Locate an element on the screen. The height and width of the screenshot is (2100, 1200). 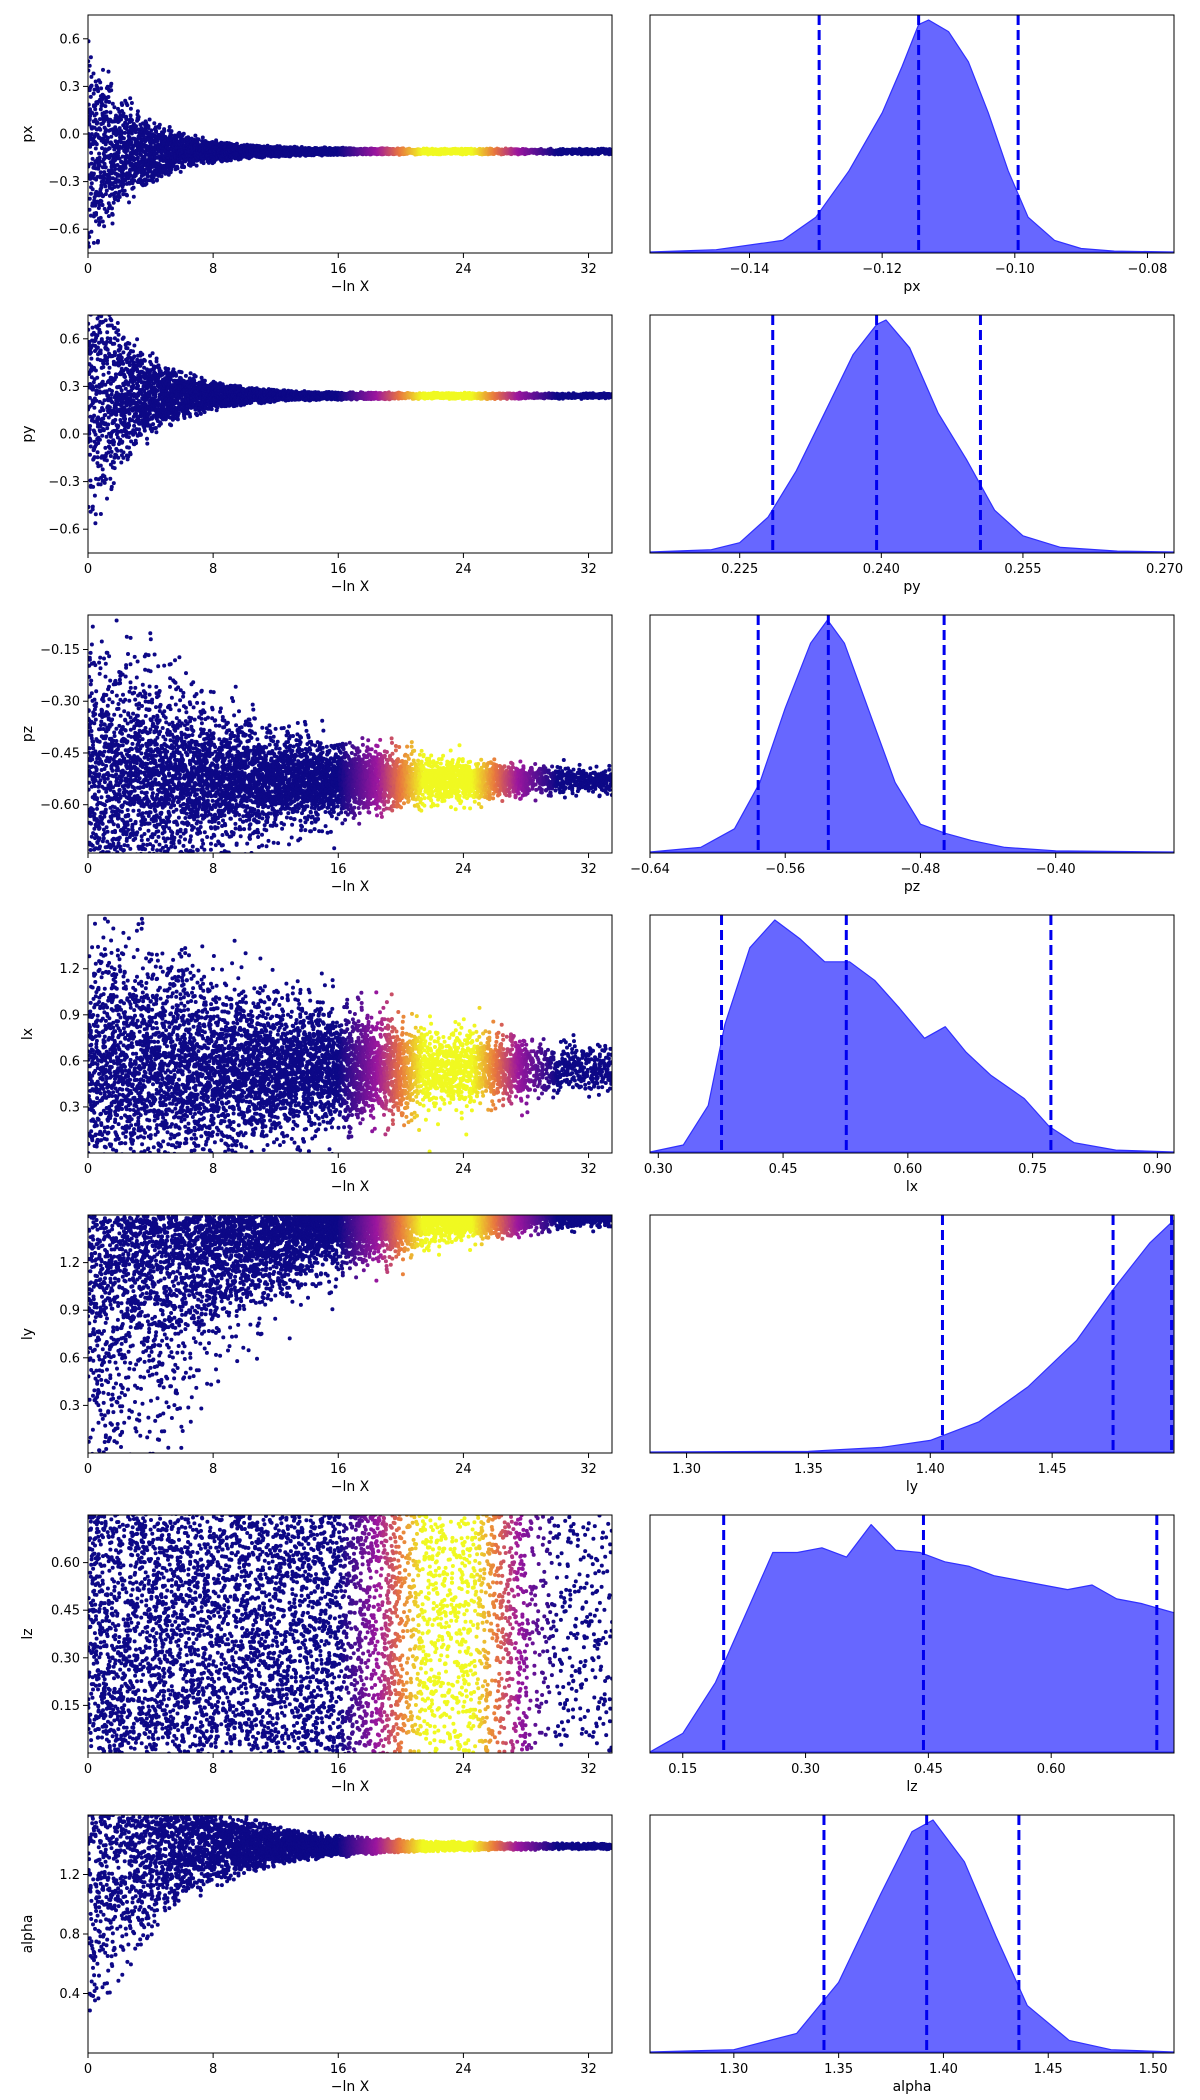
plot-area is located at coordinates (350, 143).